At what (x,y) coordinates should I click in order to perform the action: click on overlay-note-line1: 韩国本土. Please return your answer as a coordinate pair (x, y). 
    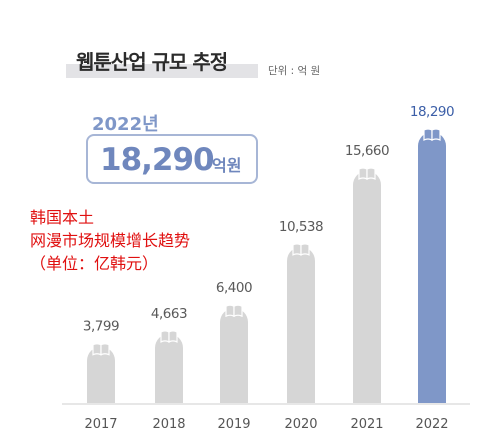
    Looking at the image, I should click on (62, 217).